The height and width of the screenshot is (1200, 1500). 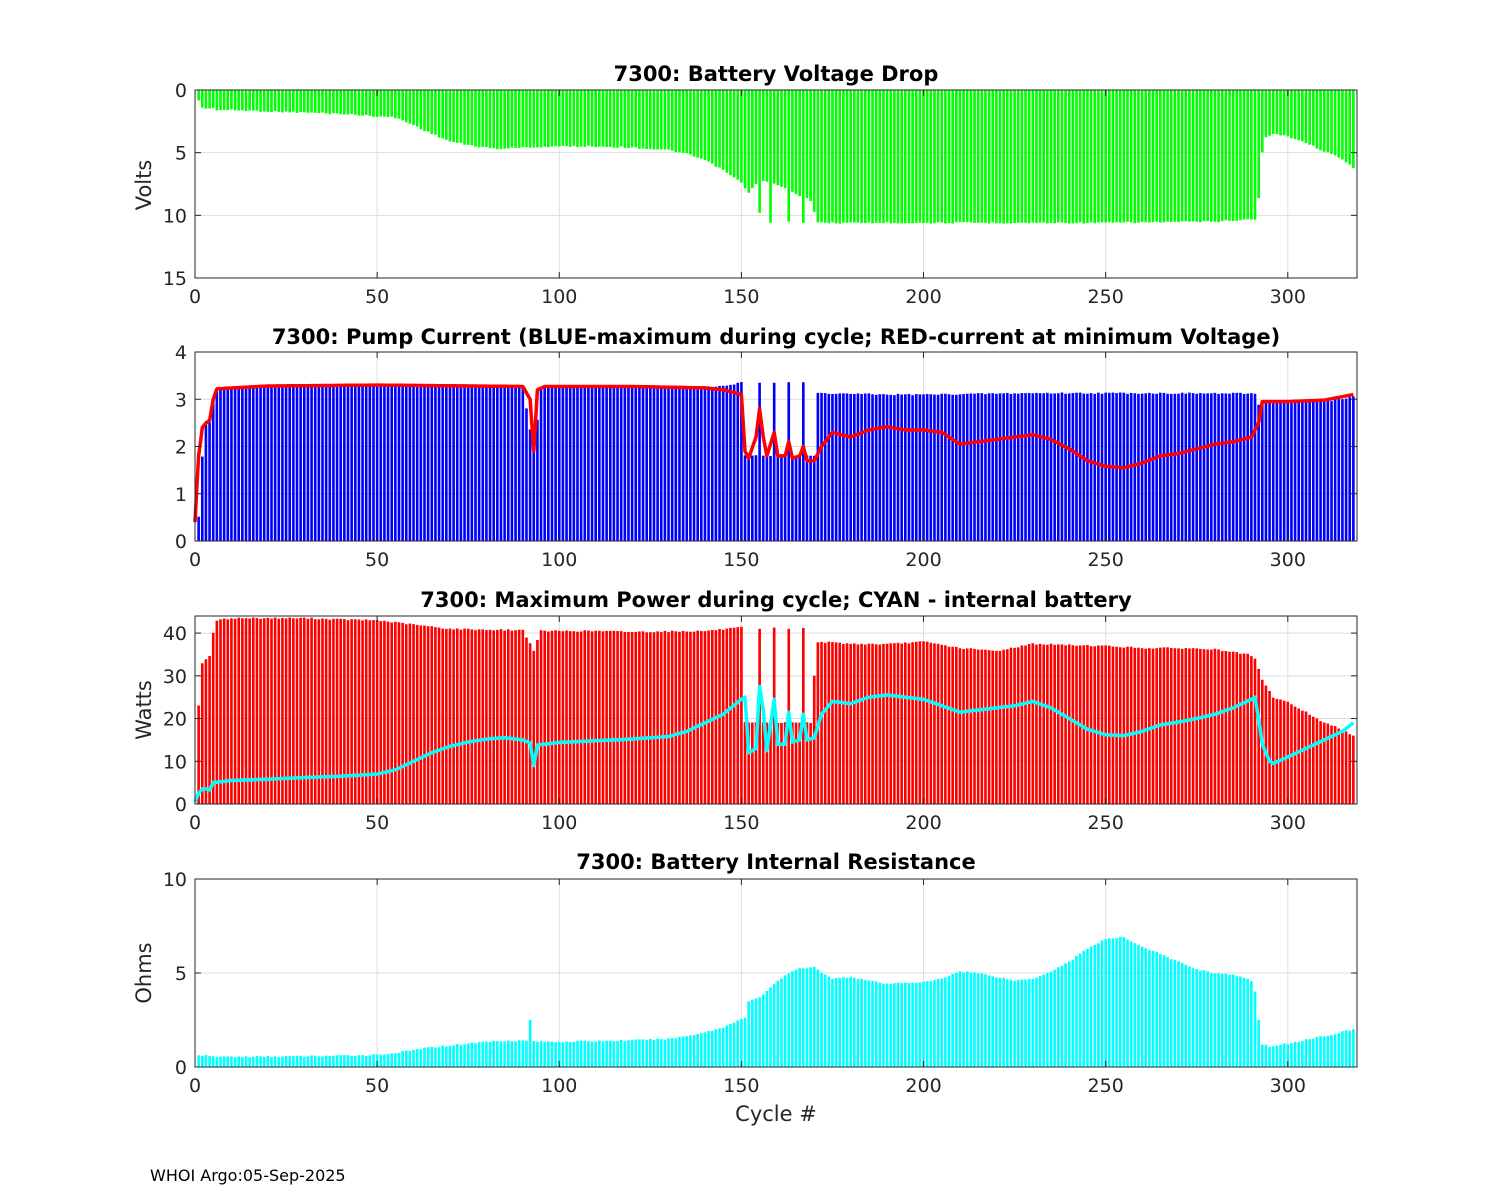 I want to click on pump-current-ytick-label: 0, so click(x=181, y=542).